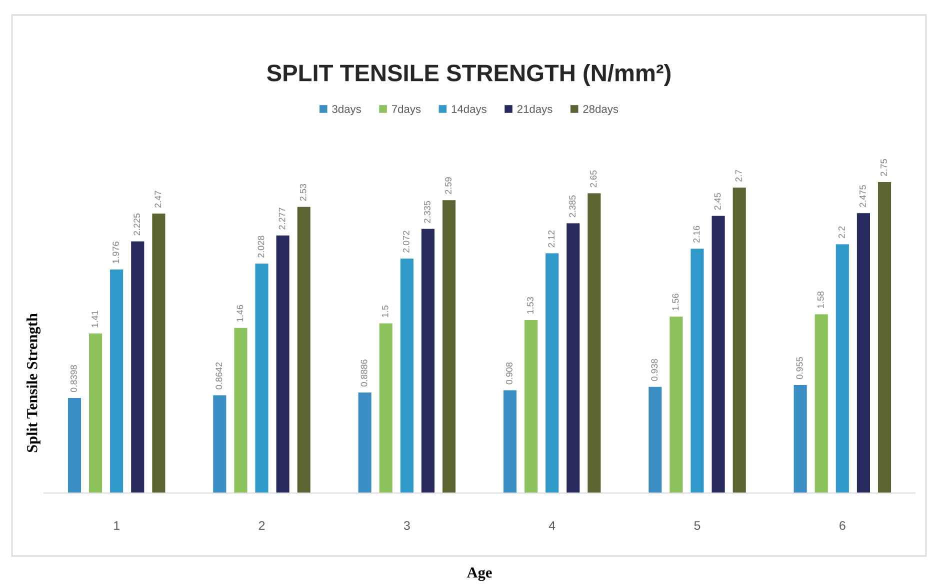 Image resolution: width=938 pixels, height=588 pixels. What do you see at coordinates (654, 370) in the screenshot?
I see `data-label: 0.938` at bounding box center [654, 370].